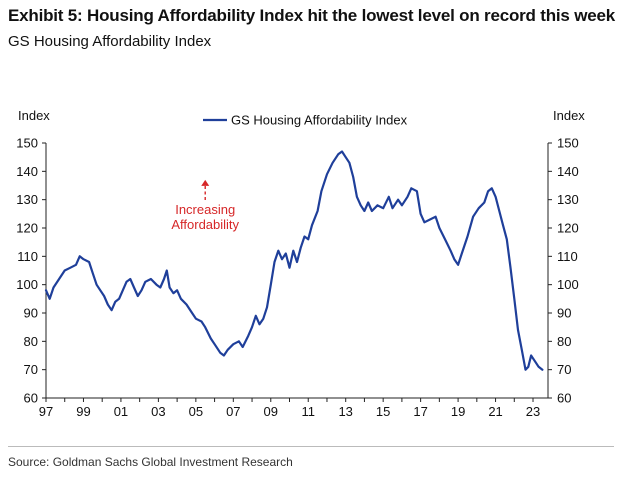 The image size is (624, 480). I want to click on x-tick-label: 13, so click(345, 411).